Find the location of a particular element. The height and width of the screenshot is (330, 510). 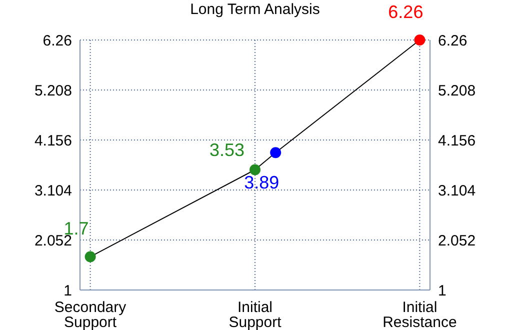

x-tick-label: Initial Support is located at coordinates (255, 314).